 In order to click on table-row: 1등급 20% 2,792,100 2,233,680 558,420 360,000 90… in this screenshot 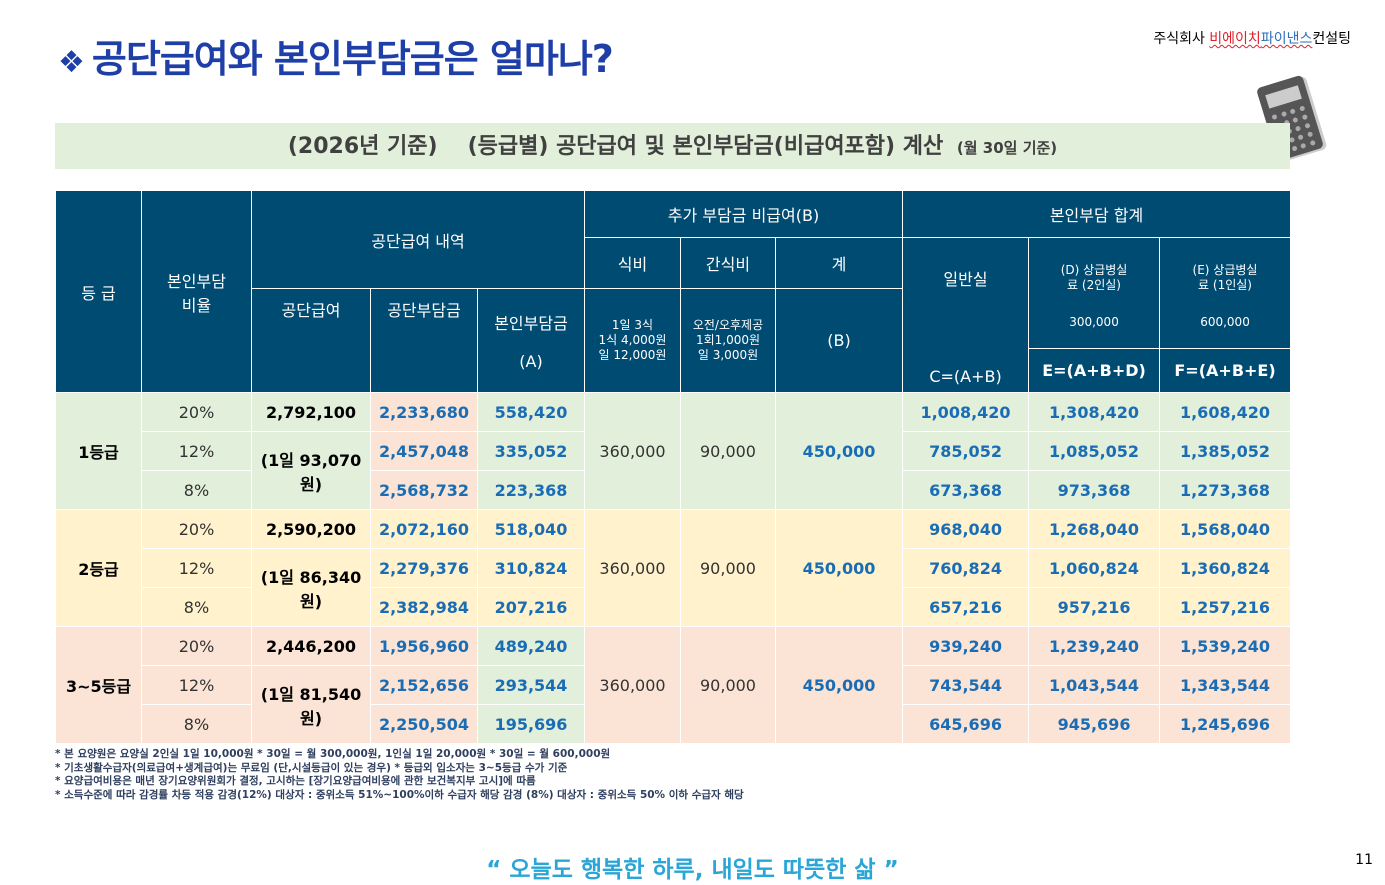, I will do `click(673, 451)`.